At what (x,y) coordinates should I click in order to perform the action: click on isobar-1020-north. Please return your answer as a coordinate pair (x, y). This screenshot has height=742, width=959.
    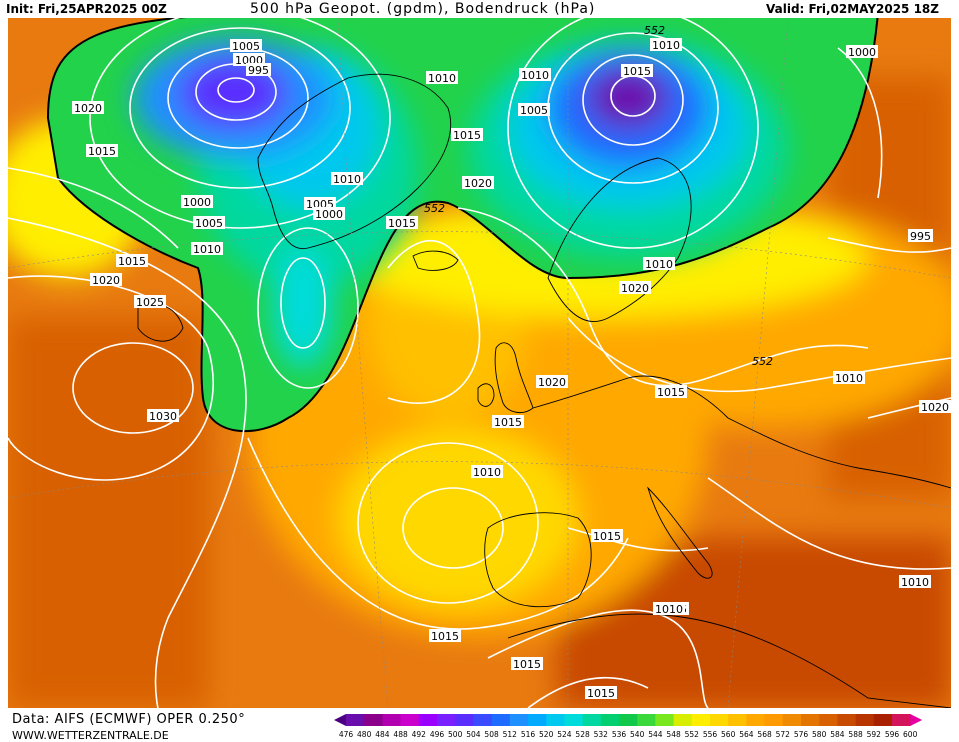
    Looking at the image, I should click on (663, 297).